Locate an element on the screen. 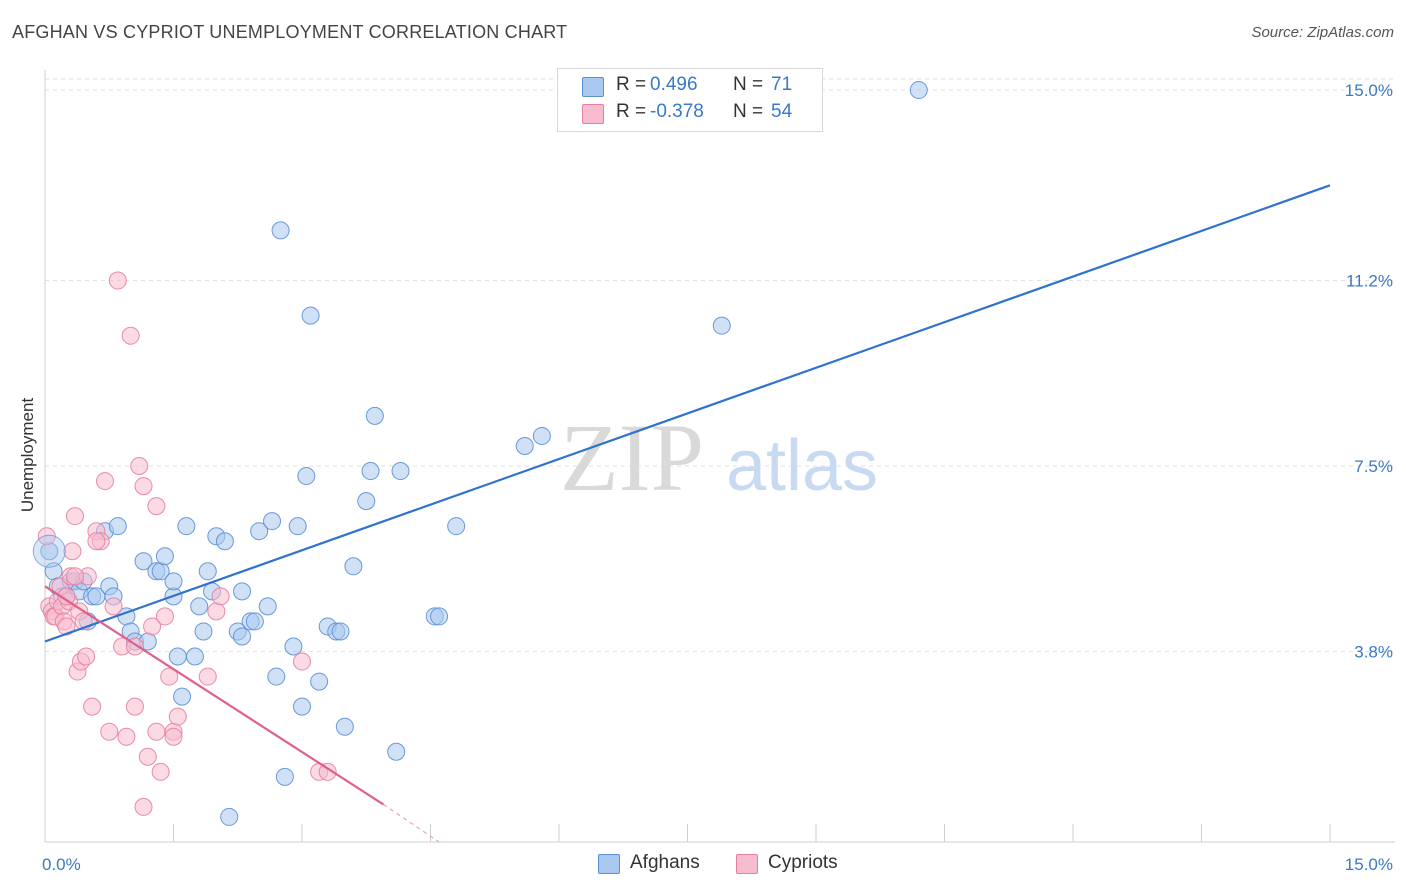 Image resolution: width=1406 pixels, height=892 pixels. y-tick-label: 11.2% is located at coordinates (1369, 281).